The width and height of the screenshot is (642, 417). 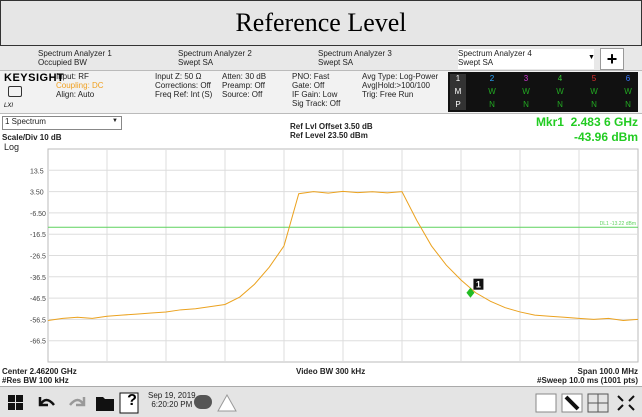 What do you see at coordinates (37, 171) in the screenshot?
I see `y-tick-label: 13.5` at bounding box center [37, 171].